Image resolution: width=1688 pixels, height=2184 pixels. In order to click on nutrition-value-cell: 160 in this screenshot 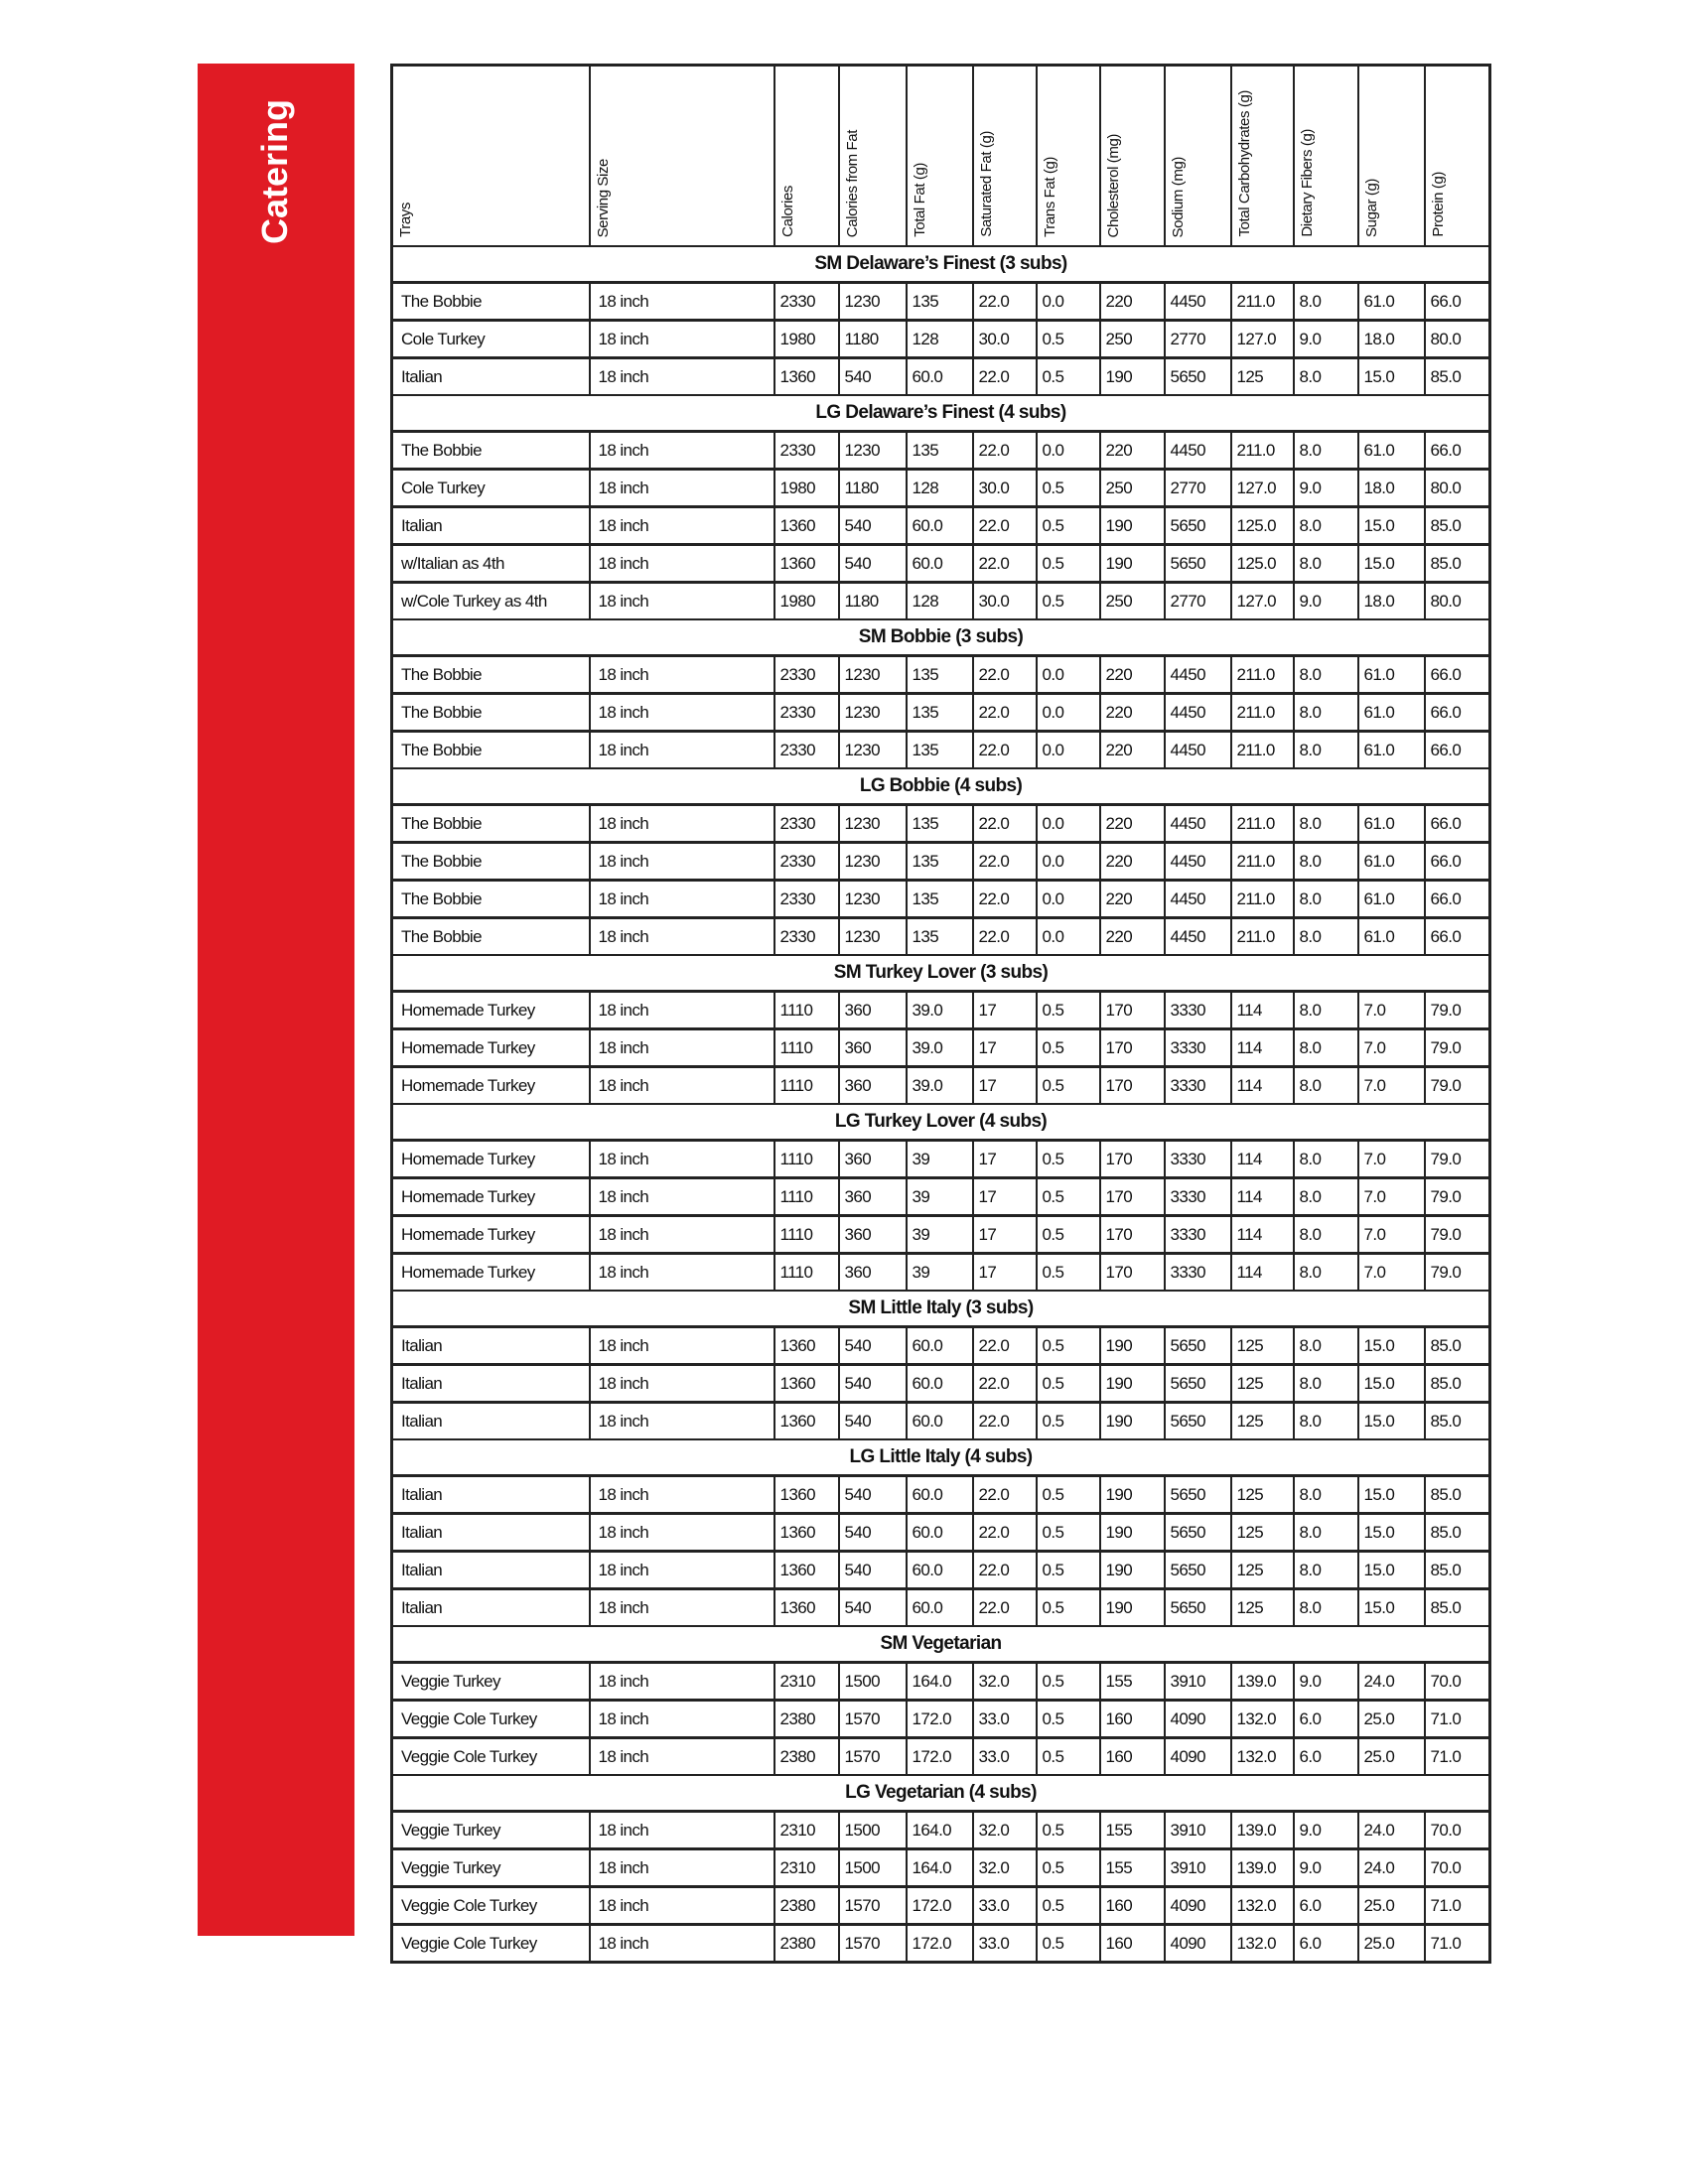, I will do `click(1132, 1719)`.